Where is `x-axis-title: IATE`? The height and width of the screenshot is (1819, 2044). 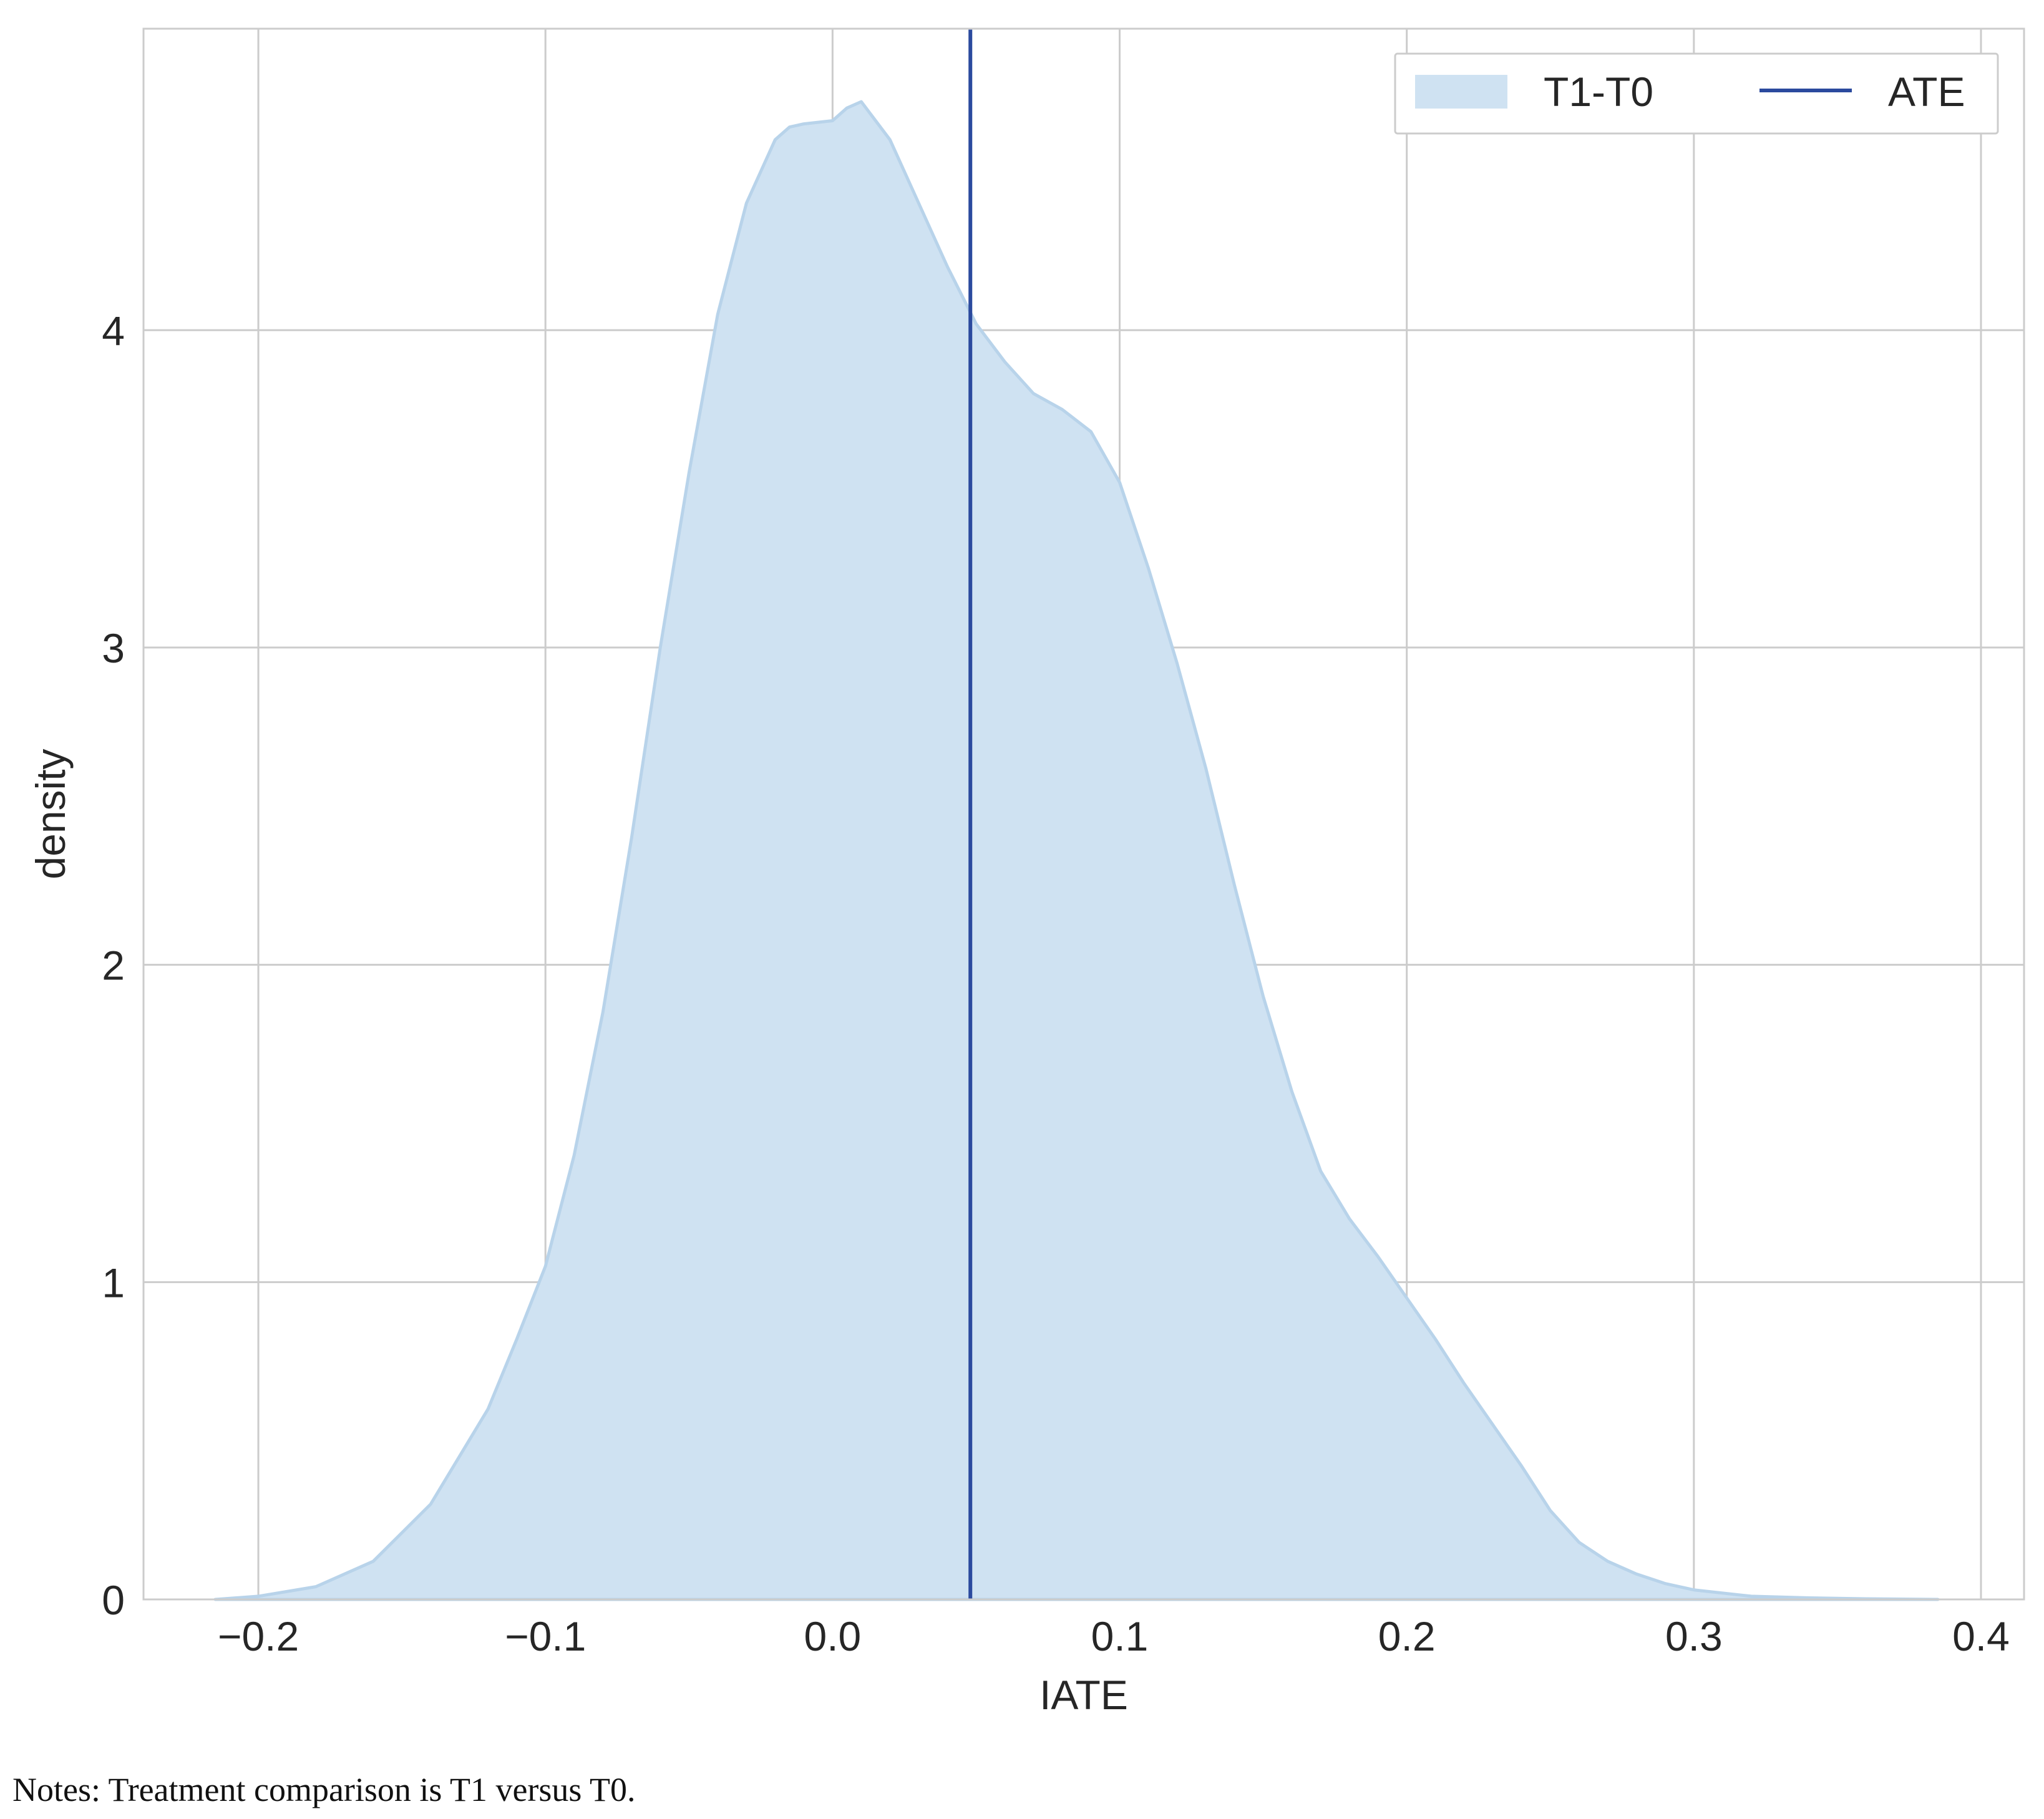 x-axis-title: IATE is located at coordinates (1083, 1695).